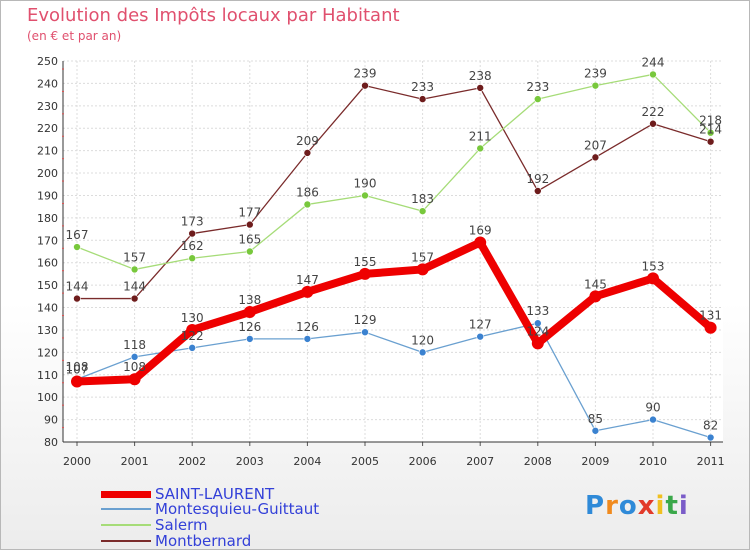 This screenshot has height=551, width=750. I want to click on y-tick-label: 250, so click(47, 61).